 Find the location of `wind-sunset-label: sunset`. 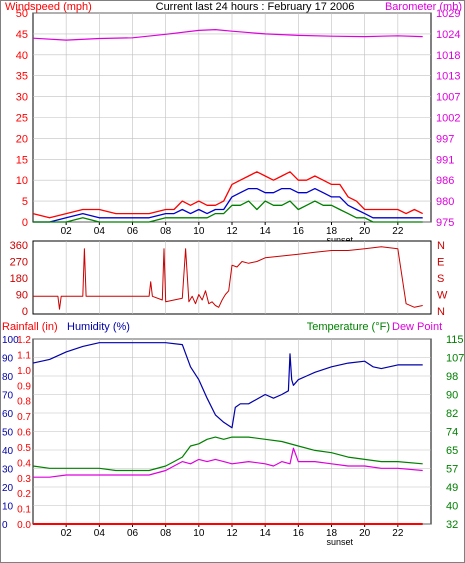

wind-sunset-label: sunset is located at coordinates (340, 240).